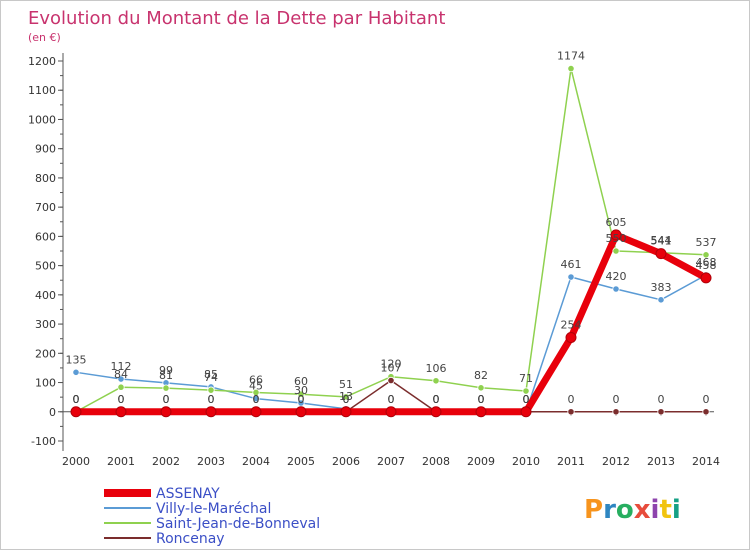 This screenshot has width=750, height=551. I want to click on data-label: 461, so click(571, 264).